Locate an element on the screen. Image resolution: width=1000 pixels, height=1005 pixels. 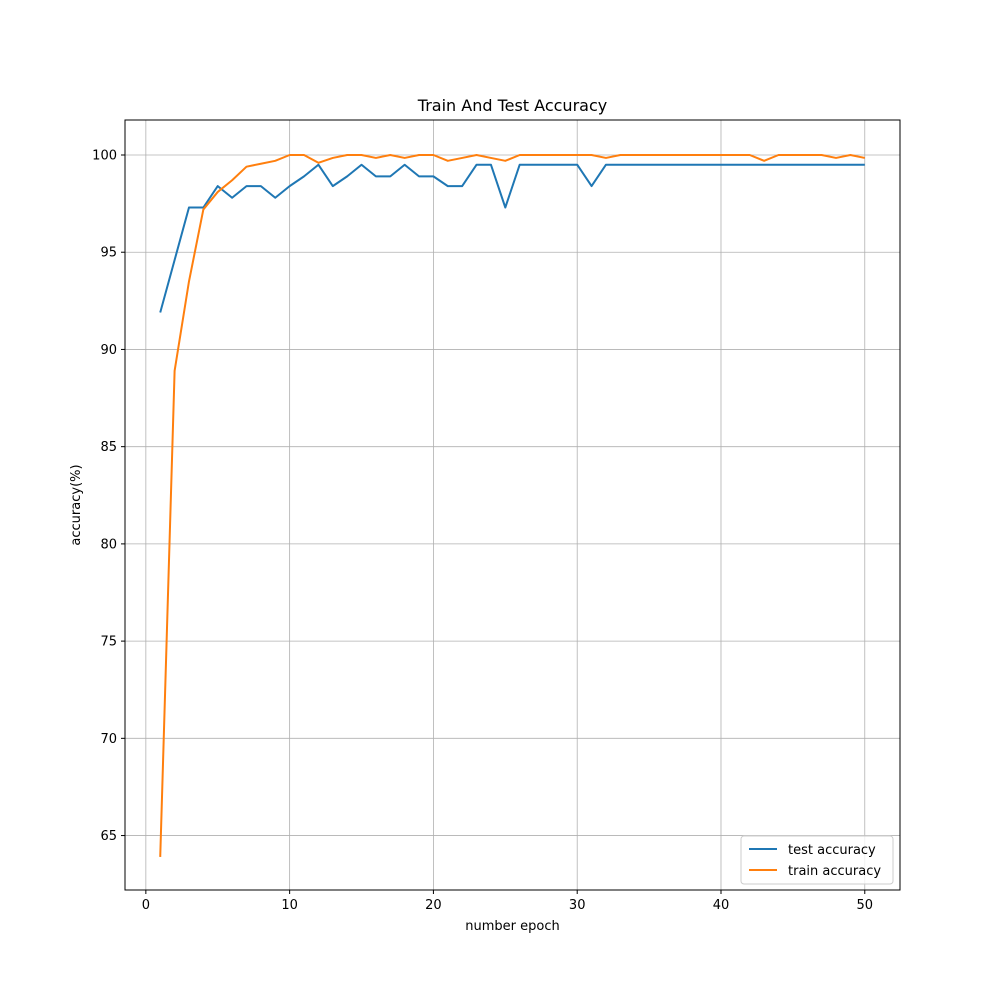
y-tick-label: 65 is located at coordinates (108, 836).